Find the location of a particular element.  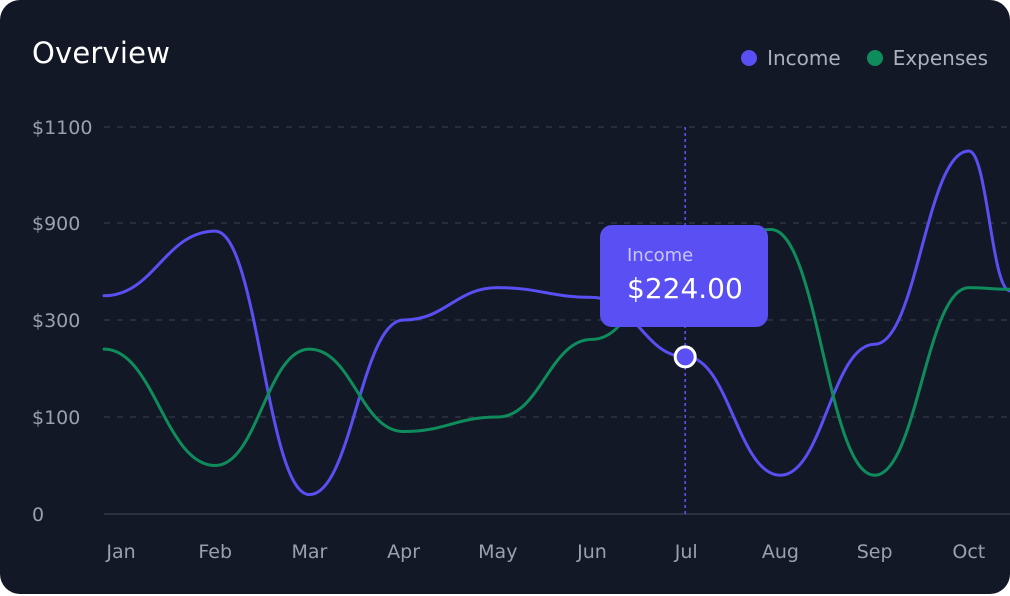

x-tick-label: Feb is located at coordinates (215, 552).